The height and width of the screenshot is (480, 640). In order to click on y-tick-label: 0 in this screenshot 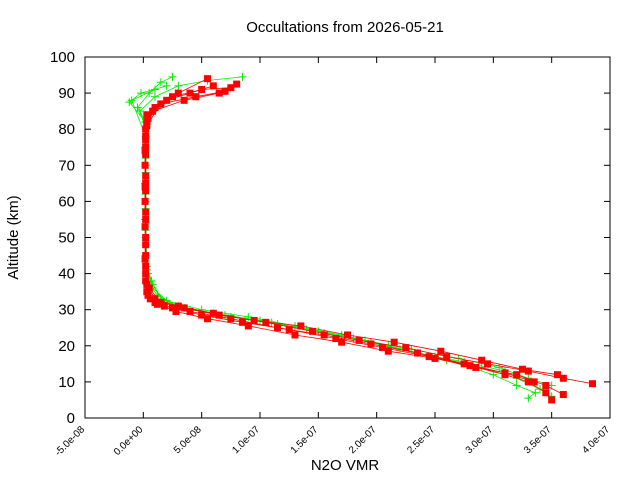, I will do `click(71, 418)`.